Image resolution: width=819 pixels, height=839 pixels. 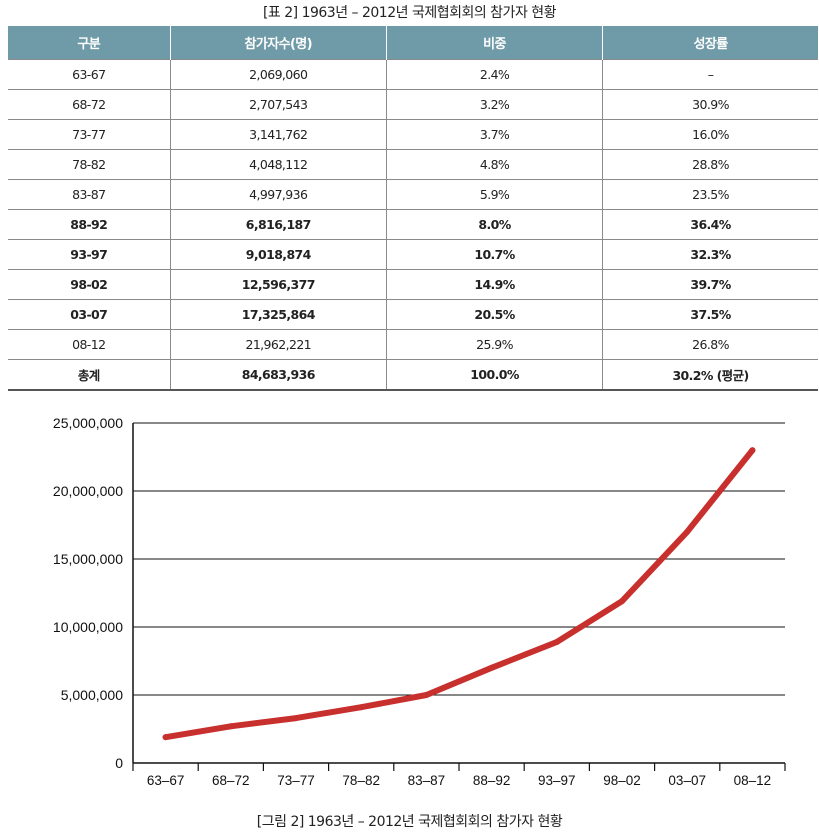 I want to click on cell-share: 10.7%, so click(x=494, y=254).